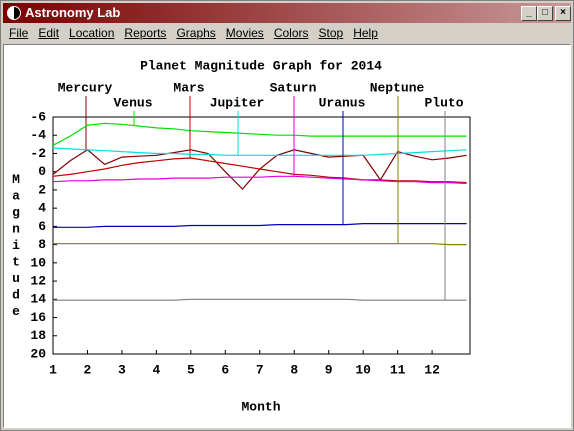  I want to click on menu-item: Reports, so click(145, 33).